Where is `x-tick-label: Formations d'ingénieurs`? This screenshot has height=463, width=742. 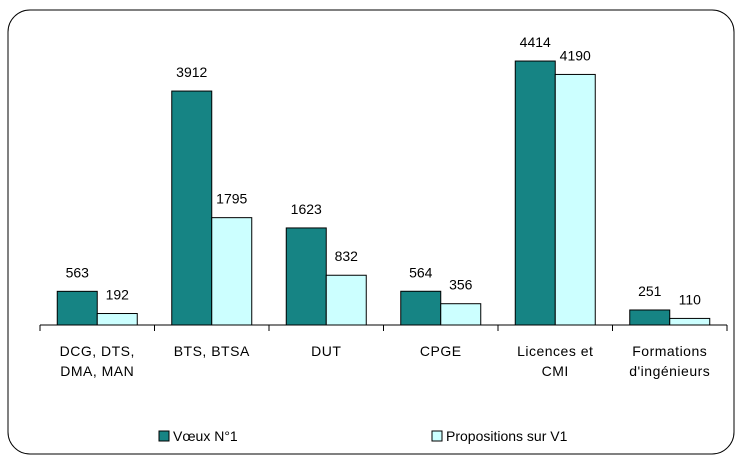 x-tick-label: Formations d'ingénieurs is located at coordinates (670, 361).